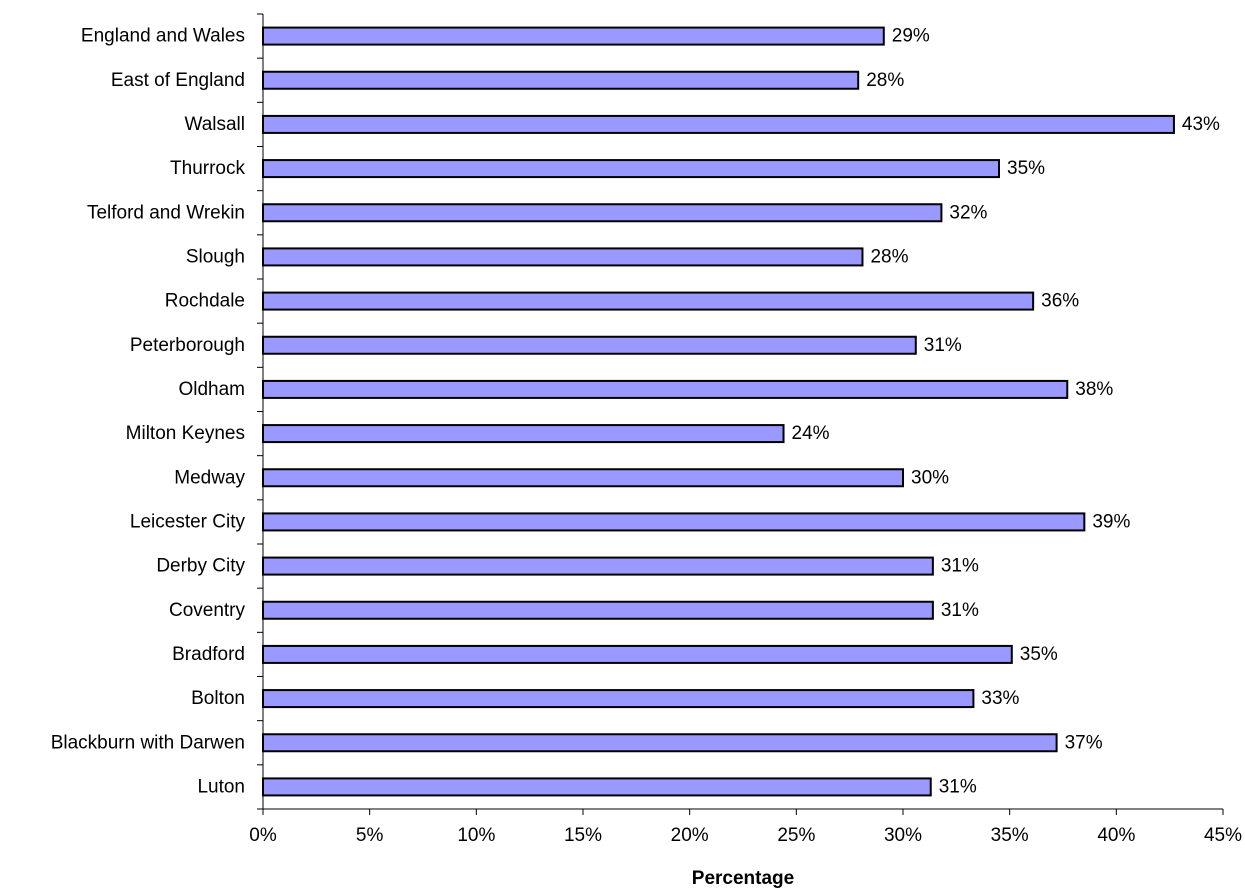 This screenshot has height=889, width=1245. I want to click on data-label: 37%, so click(1084, 742).